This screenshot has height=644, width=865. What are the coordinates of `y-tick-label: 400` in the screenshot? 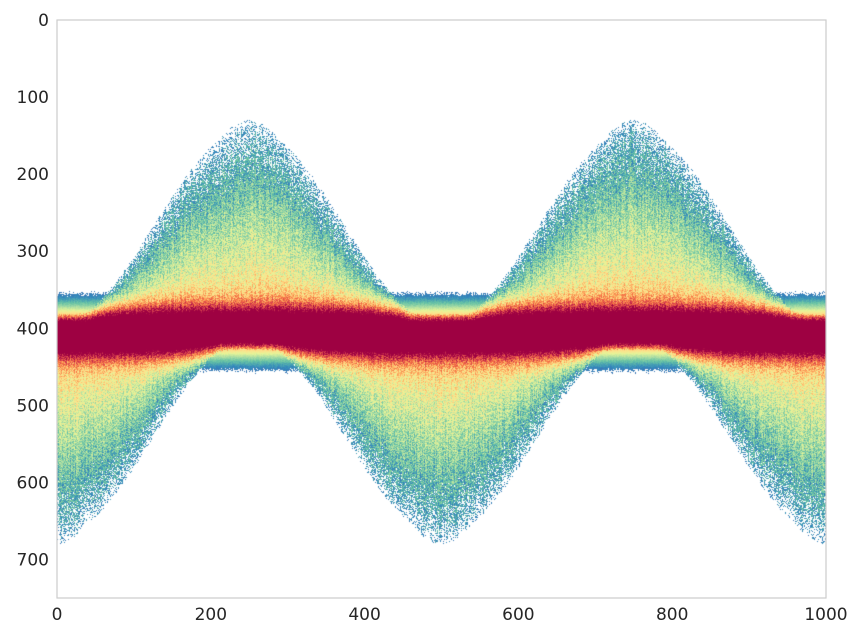 It's located at (33, 329).